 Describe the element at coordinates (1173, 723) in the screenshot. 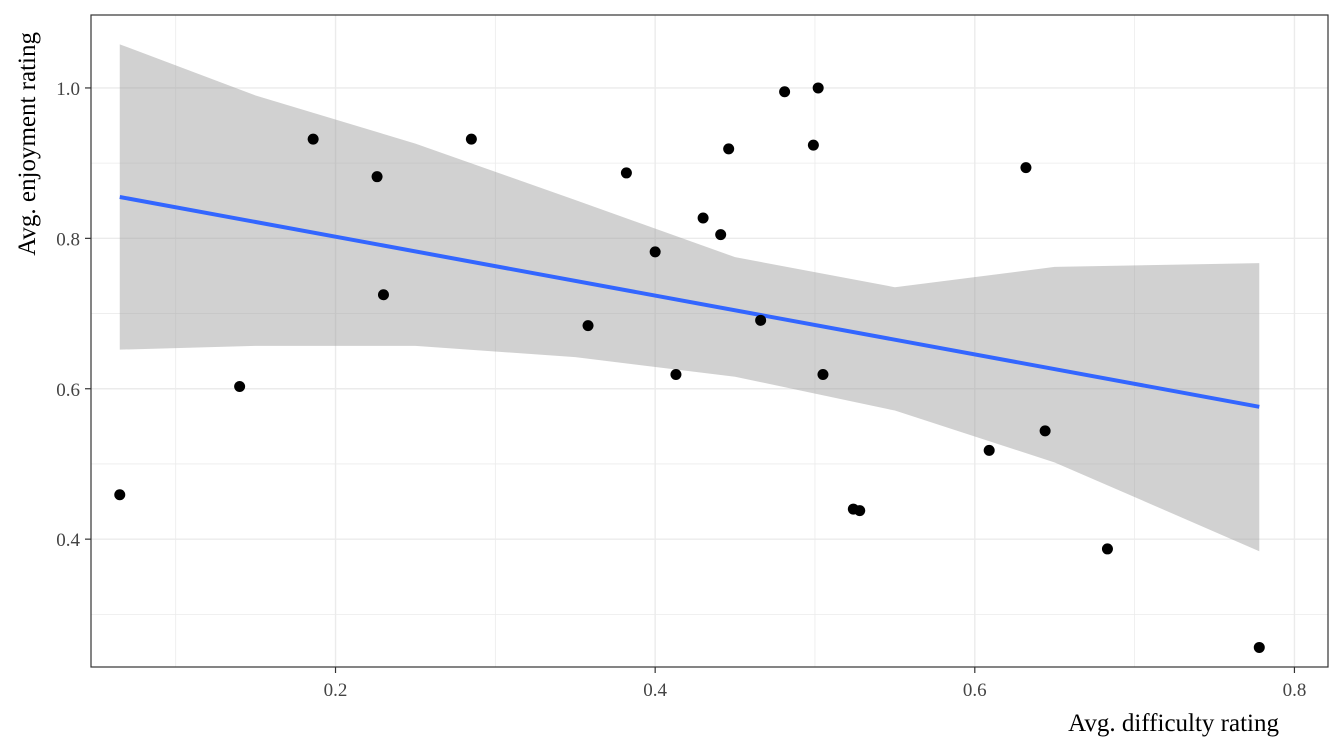

I see `x-axis-title: Avg. difficulty rating` at that location.